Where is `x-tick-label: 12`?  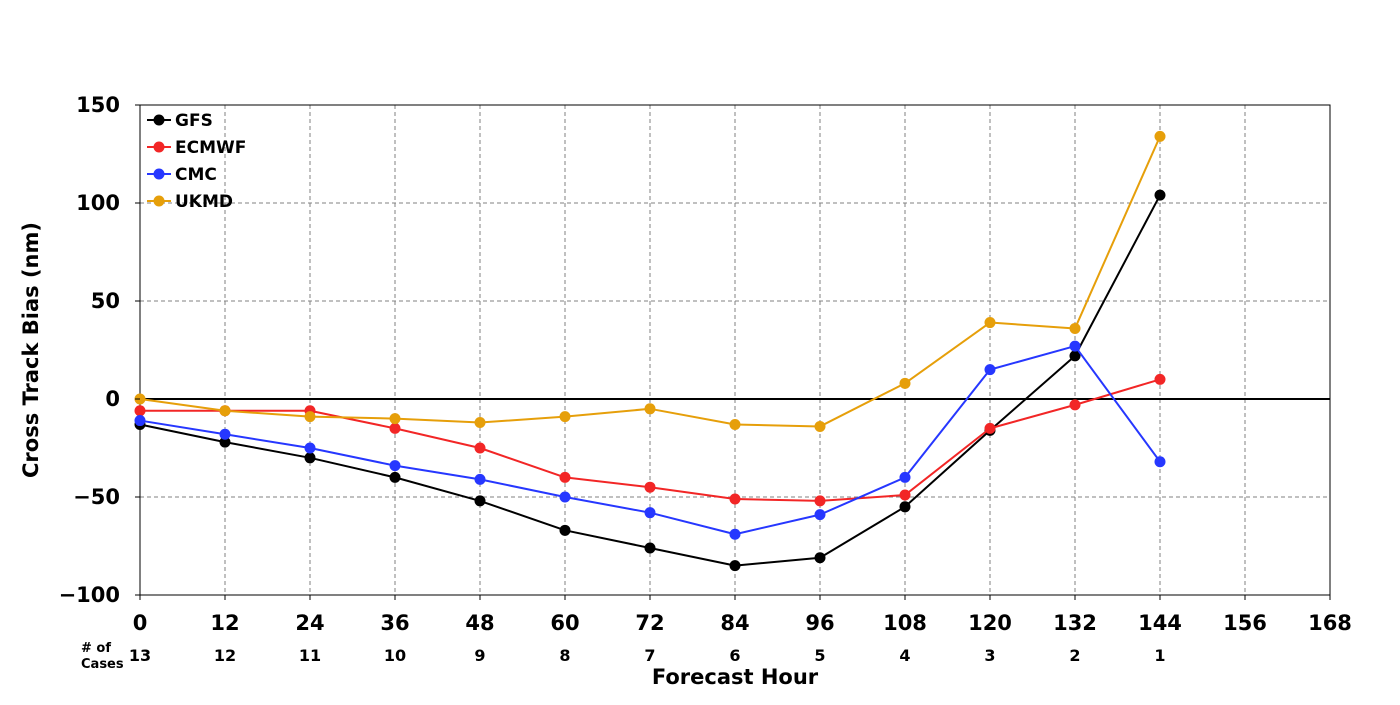 x-tick-label: 12 is located at coordinates (224, 623).